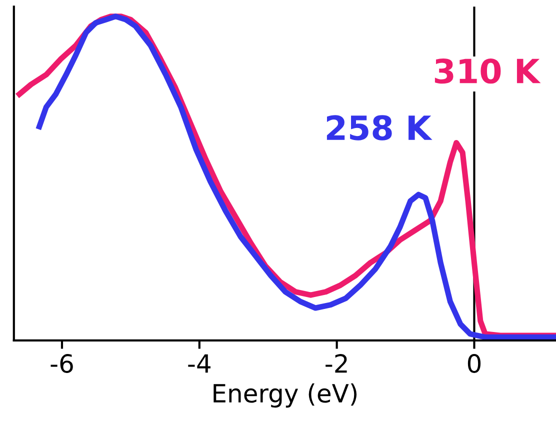  What do you see at coordinates (199, 363) in the screenshot?
I see `x-tick-label: -4` at bounding box center [199, 363].